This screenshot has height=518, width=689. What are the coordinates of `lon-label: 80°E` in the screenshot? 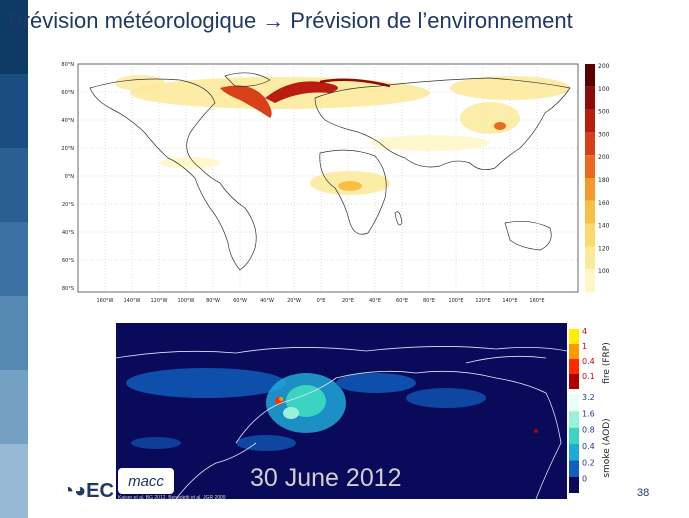 It's located at (429, 301).